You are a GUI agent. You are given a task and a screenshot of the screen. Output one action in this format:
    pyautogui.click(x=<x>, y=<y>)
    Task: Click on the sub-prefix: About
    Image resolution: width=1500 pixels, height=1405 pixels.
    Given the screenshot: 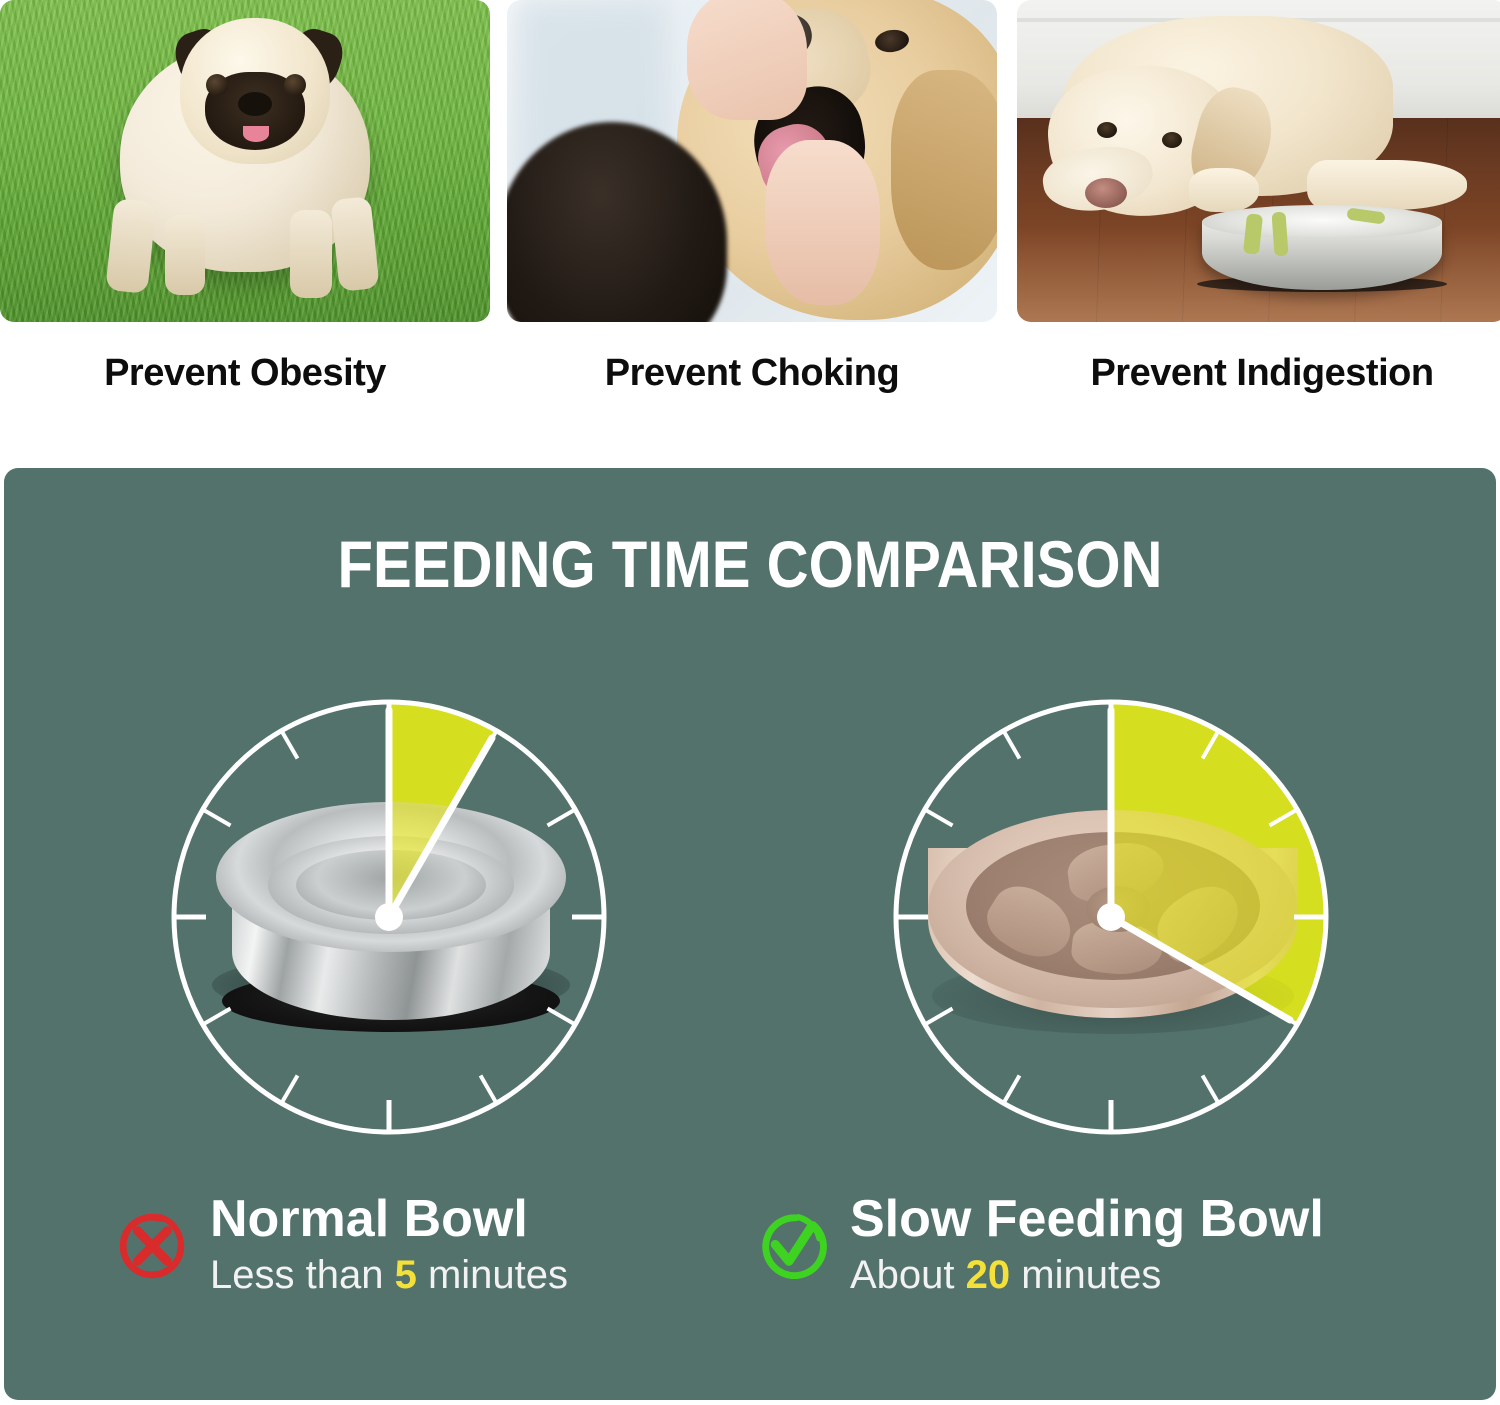 What is the action you would take?
    pyautogui.click(x=908, y=1275)
    